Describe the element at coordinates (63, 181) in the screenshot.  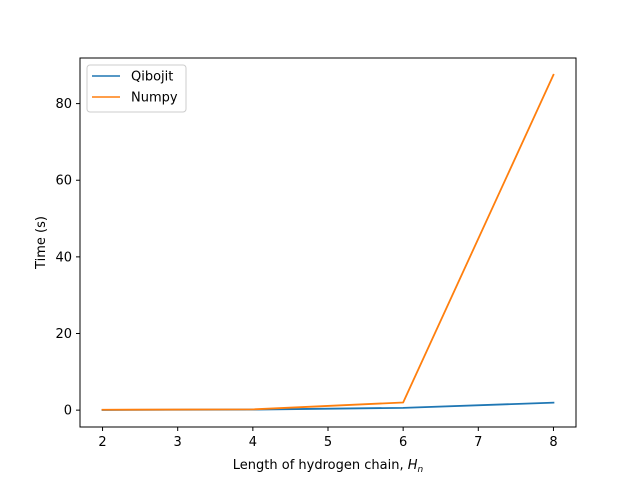
I see `y-tick-label: 60` at that location.